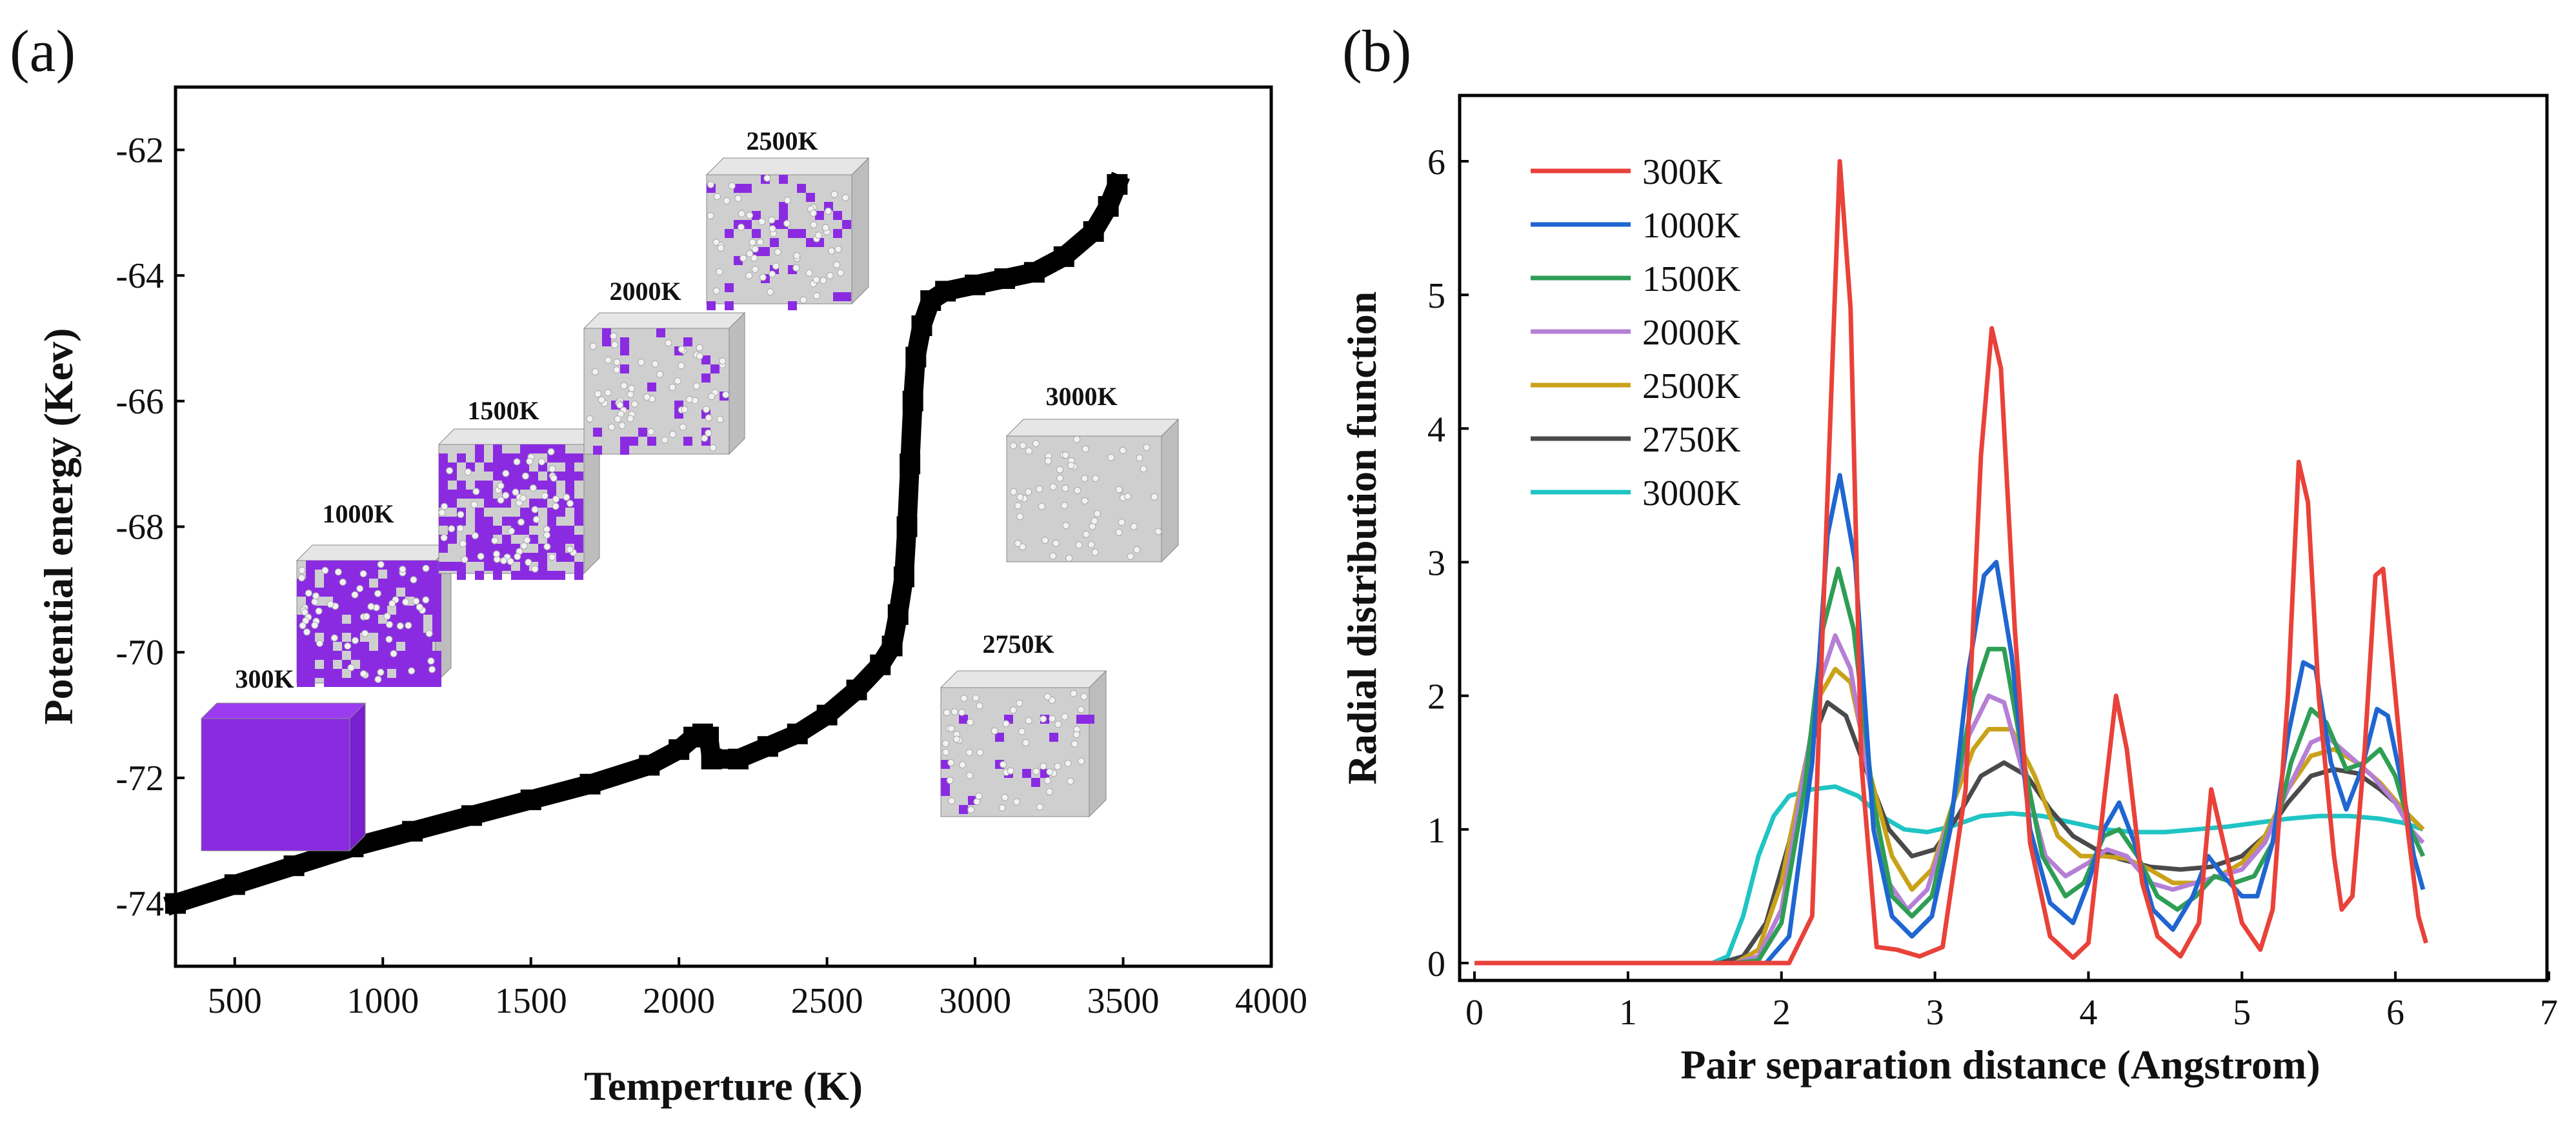 The height and width of the screenshot is (1123, 2576). What do you see at coordinates (2549, 1013) in the screenshot?
I see `x-tick-label: 7` at bounding box center [2549, 1013].